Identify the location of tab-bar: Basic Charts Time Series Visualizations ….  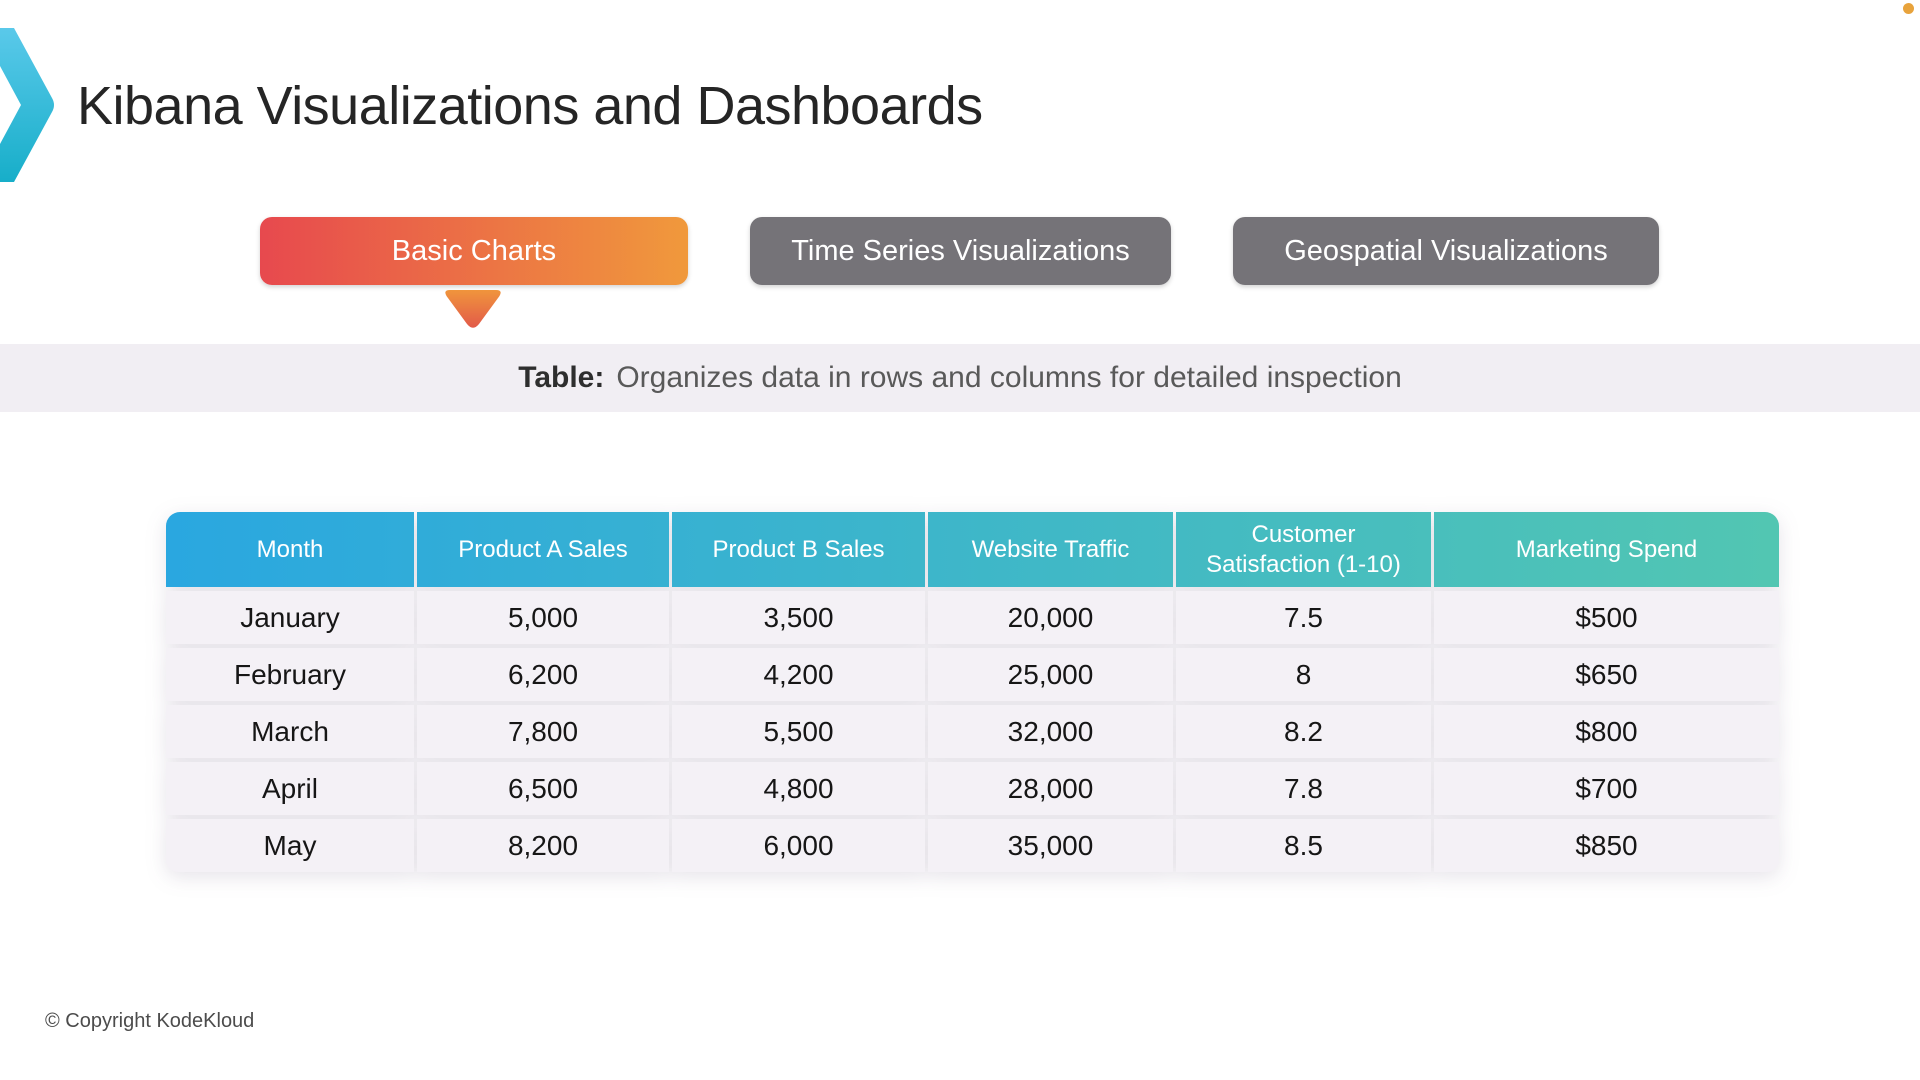
(959, 251).